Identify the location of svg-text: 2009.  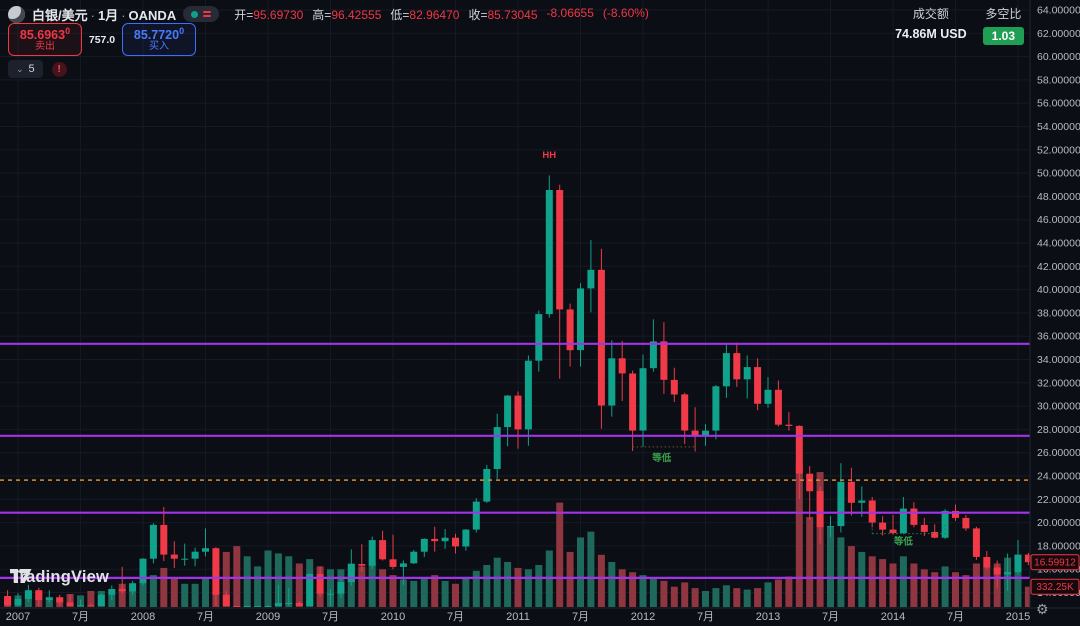
(268, 617).